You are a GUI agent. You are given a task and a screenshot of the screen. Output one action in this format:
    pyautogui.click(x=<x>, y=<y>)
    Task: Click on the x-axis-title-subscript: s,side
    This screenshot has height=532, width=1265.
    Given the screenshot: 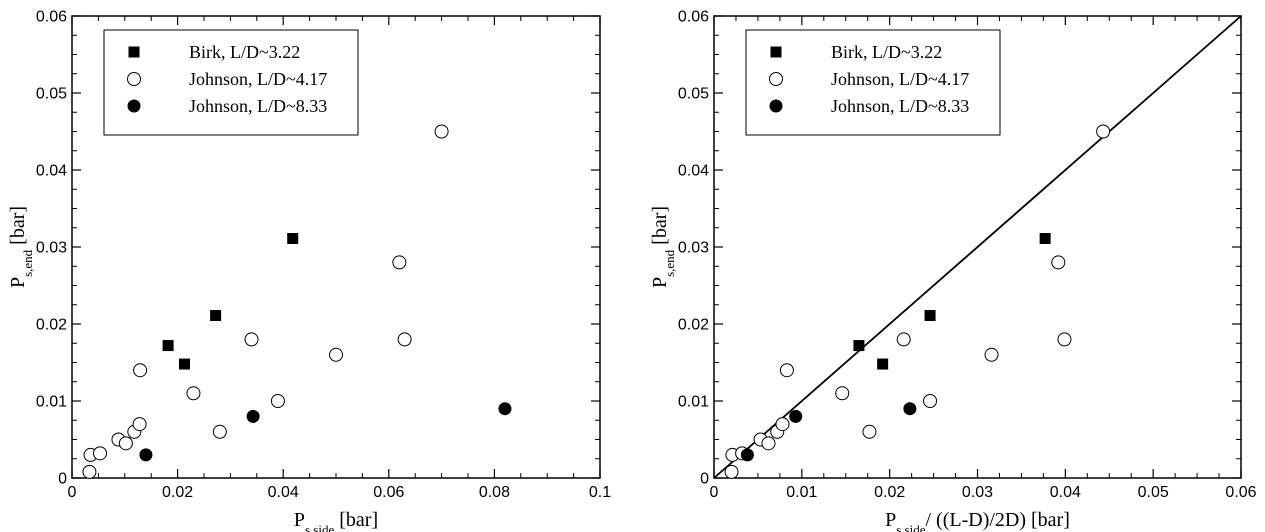 What is the action you would take?
    pyautogui.click(x=319, y=527)
    